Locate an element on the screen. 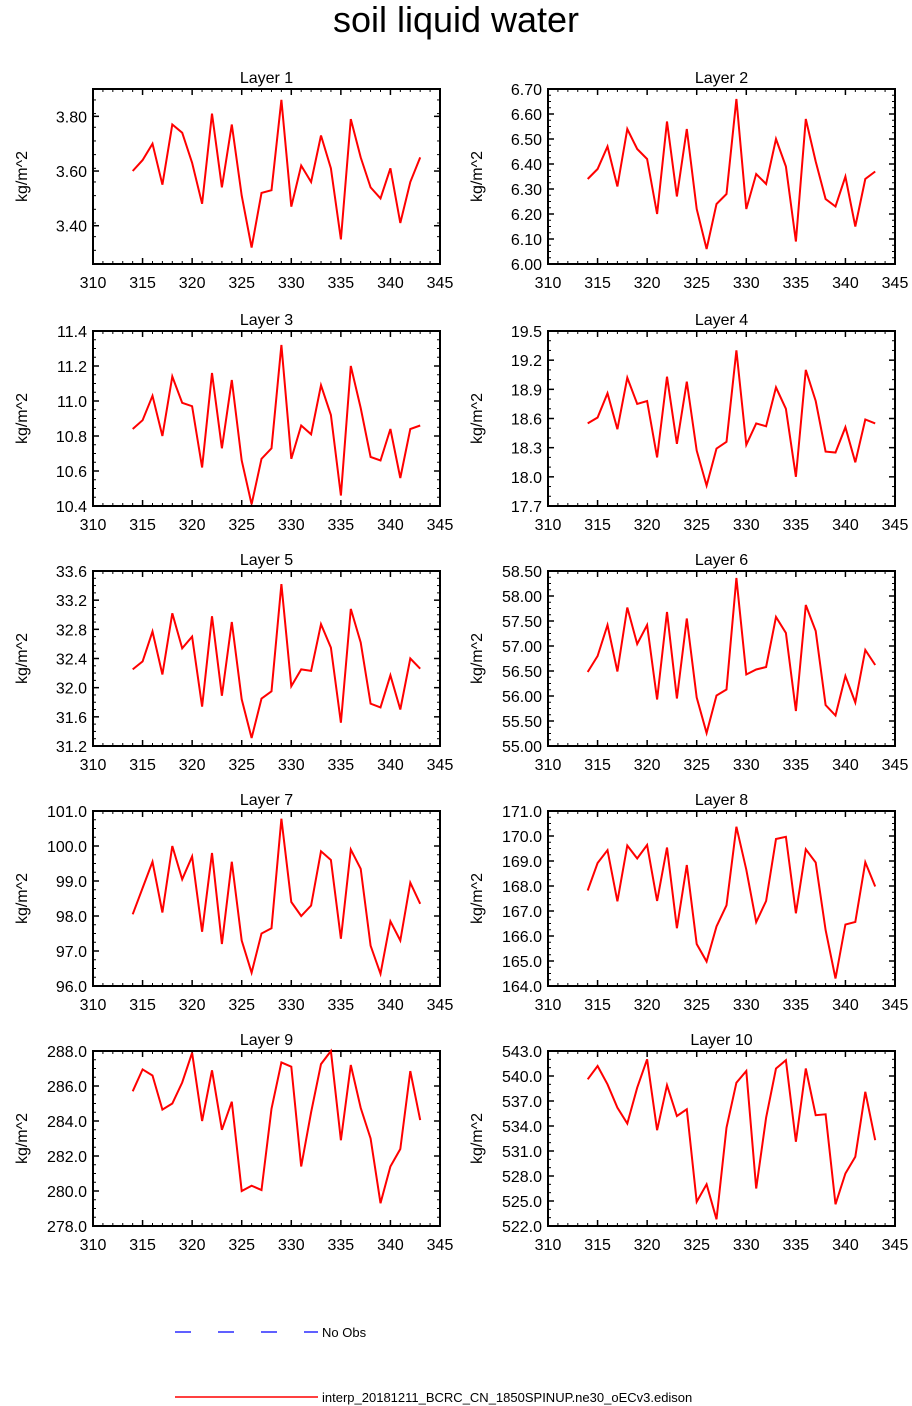 The image size is (912, 1406). layer-9-y-tick-label: 286.0 is located at coordinates (67, 1087).